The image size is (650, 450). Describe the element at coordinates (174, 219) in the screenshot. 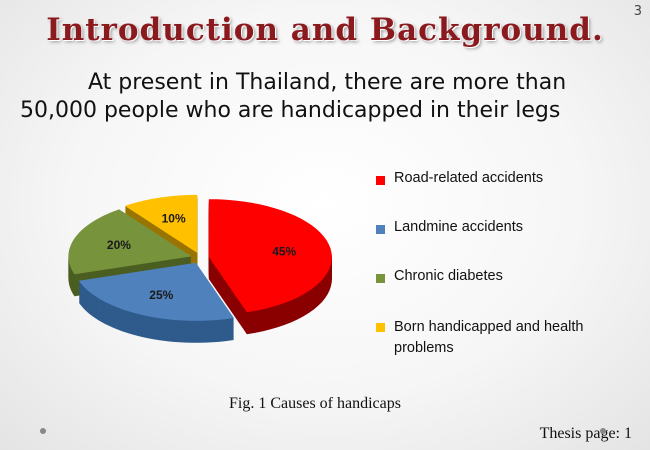

I see `data-label: 10%` at that location.